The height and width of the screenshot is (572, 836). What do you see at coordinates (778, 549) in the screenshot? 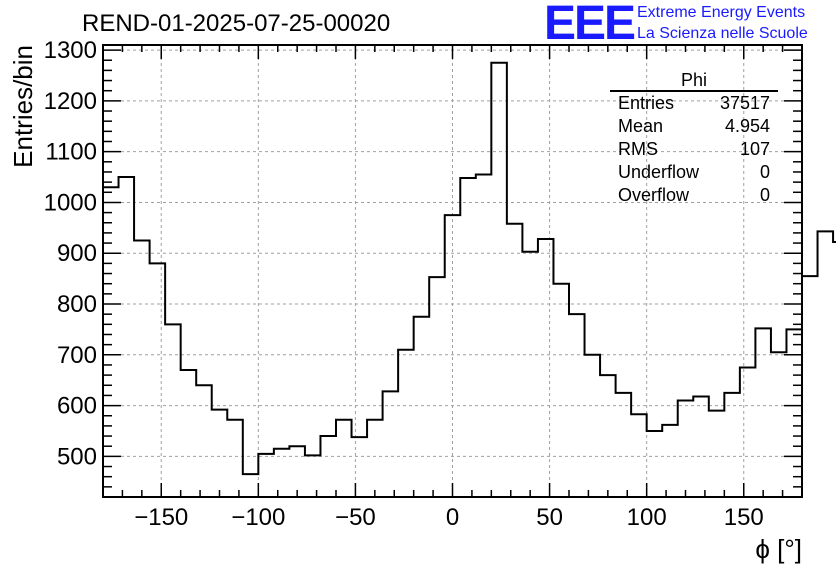
I see `x-axis-label: ϕ [°]` at bounding box center [778, 549].